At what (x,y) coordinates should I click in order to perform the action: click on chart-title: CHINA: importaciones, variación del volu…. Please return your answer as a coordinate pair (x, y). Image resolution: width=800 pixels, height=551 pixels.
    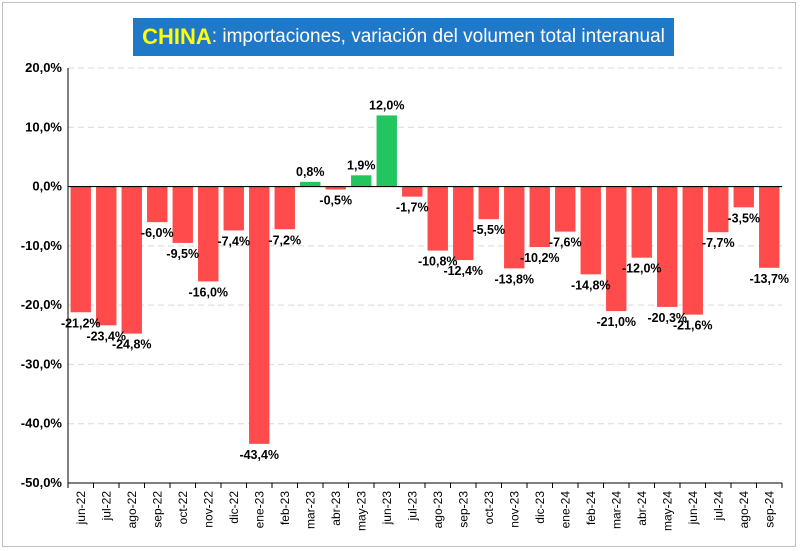
    Looking at the image, I should click on (403, 37).